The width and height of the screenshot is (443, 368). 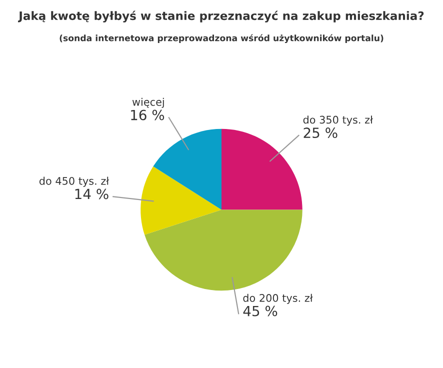 What do you see at coordinates (260, 311) in the screenshot?
I see `data-label: 45 %` at bounding box center [260, 311].